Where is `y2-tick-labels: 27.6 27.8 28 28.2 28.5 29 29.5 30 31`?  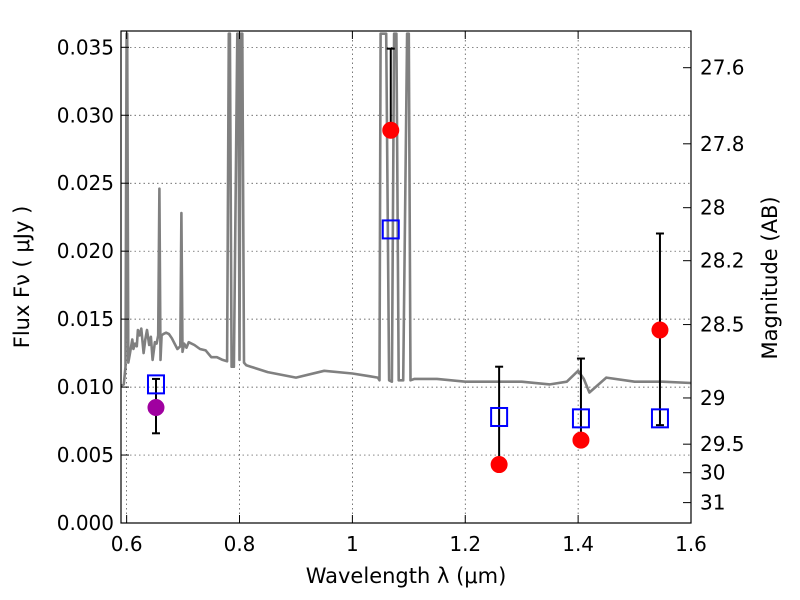 y2-tick-labels: 27.6 27.8 28 28.2 28.5 29 29.5 30 31 is located at coordinates (722, 285).